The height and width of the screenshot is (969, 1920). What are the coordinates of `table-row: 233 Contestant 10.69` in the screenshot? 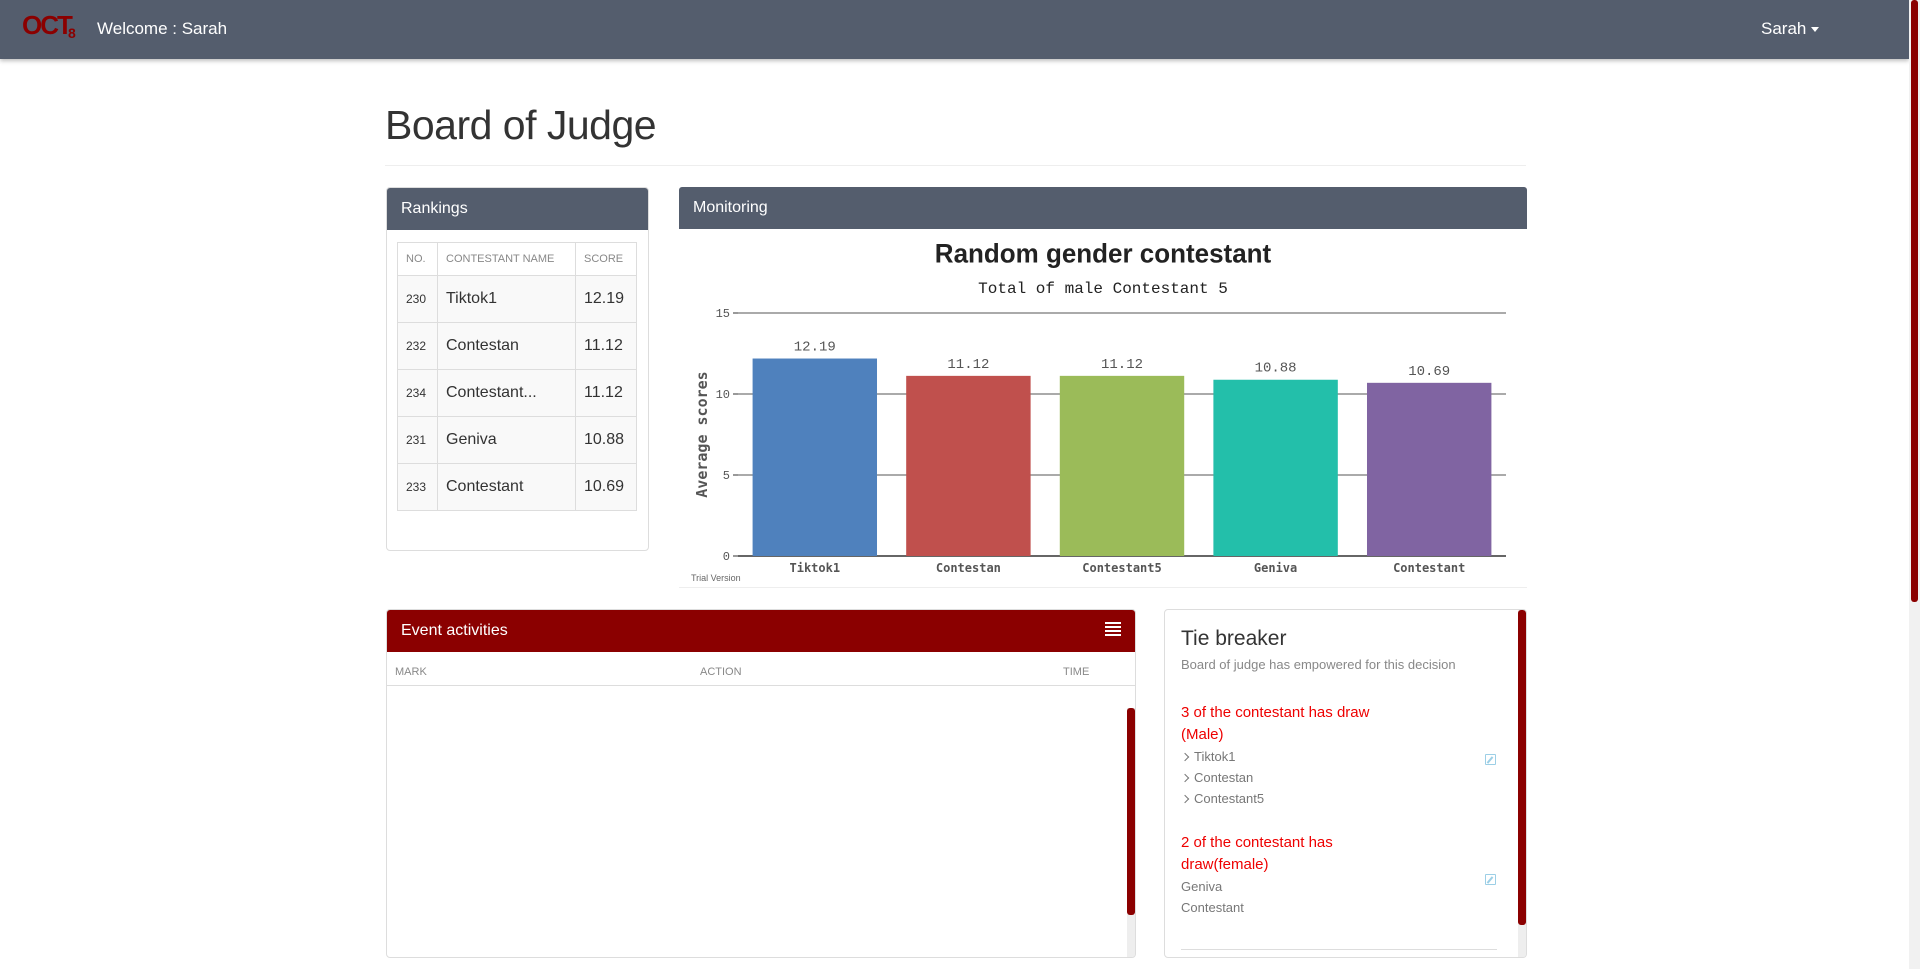 It's located at (517, 487).